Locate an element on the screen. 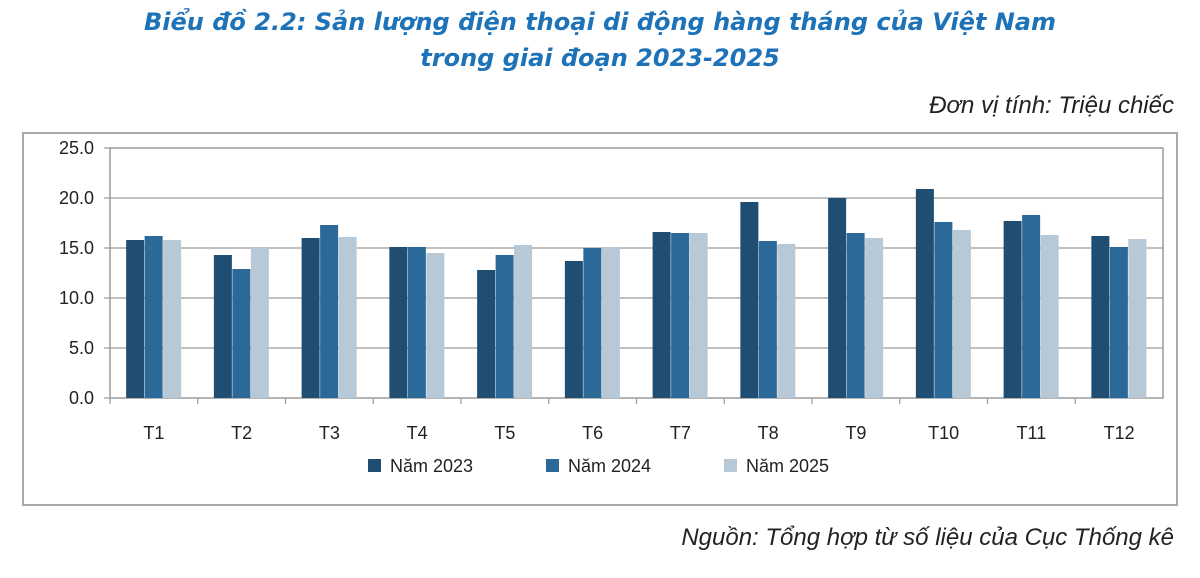  x-tick-label: T10 is located at coordinates (943, 433).